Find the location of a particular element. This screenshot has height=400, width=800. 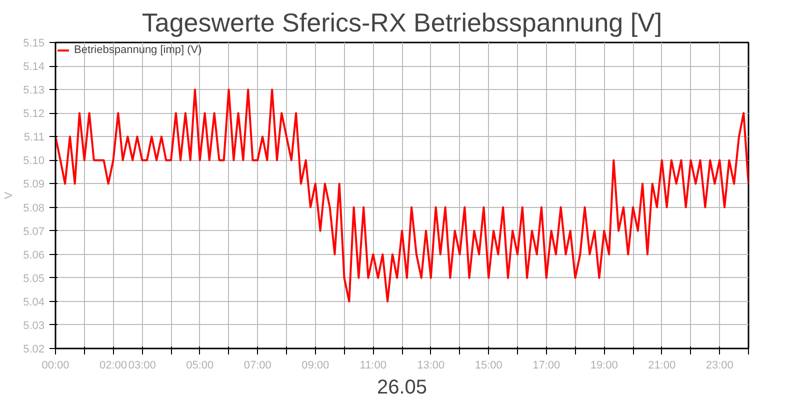

x-tick-label: 23:00 is located at coordinates (720, 366).